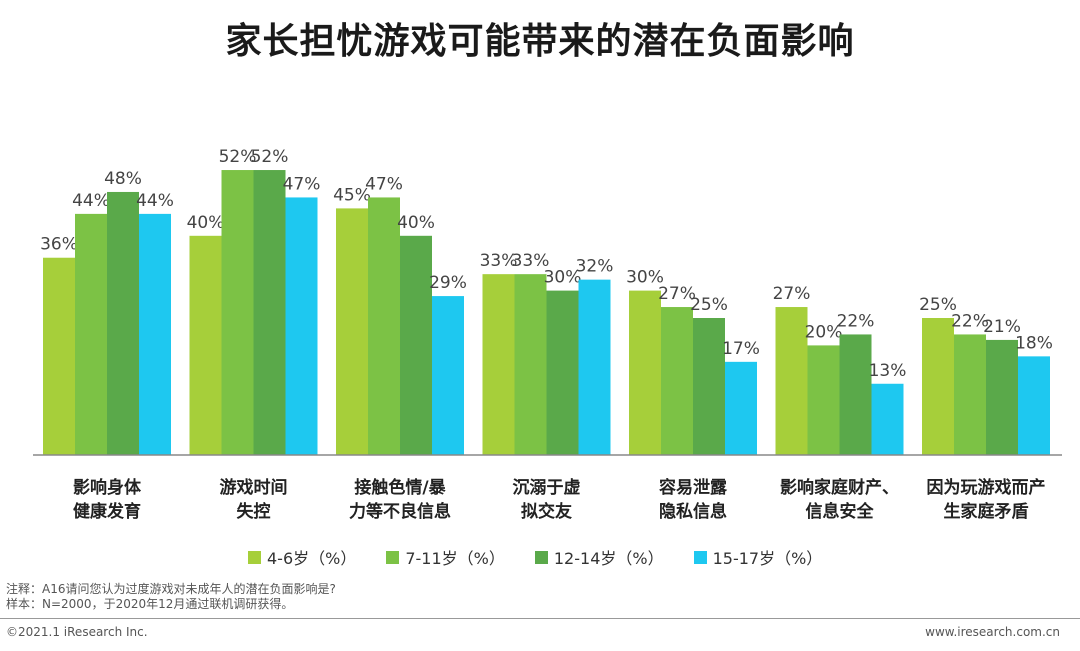  I want to click on data-label: 32%, so click(595, 267).